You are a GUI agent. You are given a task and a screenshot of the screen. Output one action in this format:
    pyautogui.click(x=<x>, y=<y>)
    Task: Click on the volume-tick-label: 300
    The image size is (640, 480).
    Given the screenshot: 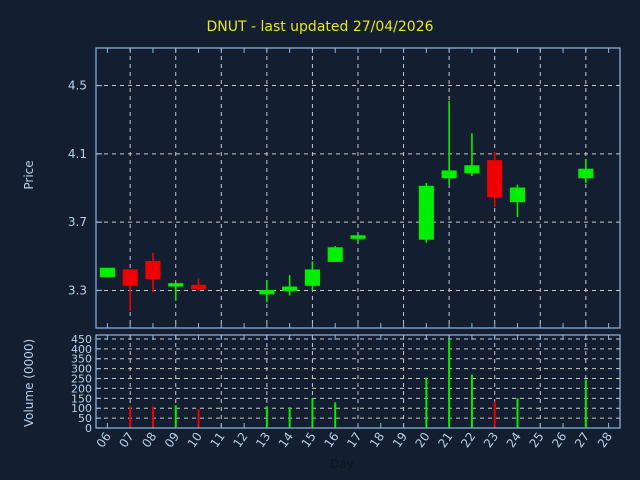 What is the action you would take?
    pyautogui.click(x=81, y=369)
    